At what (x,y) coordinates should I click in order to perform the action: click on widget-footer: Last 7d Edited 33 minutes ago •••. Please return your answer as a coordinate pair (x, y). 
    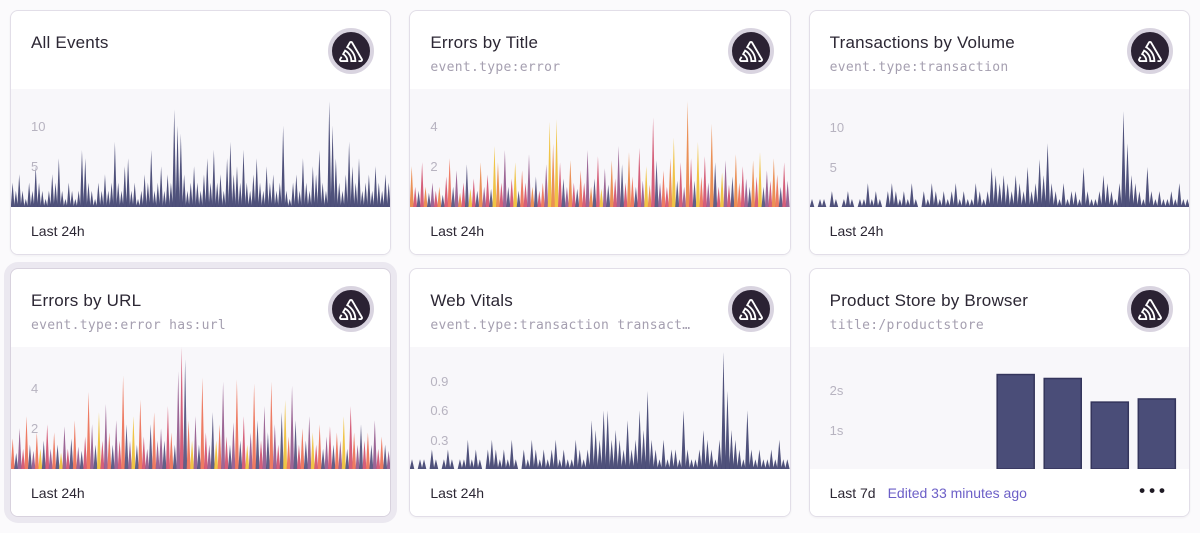
    Looking at the image, I should click on (999, 492).